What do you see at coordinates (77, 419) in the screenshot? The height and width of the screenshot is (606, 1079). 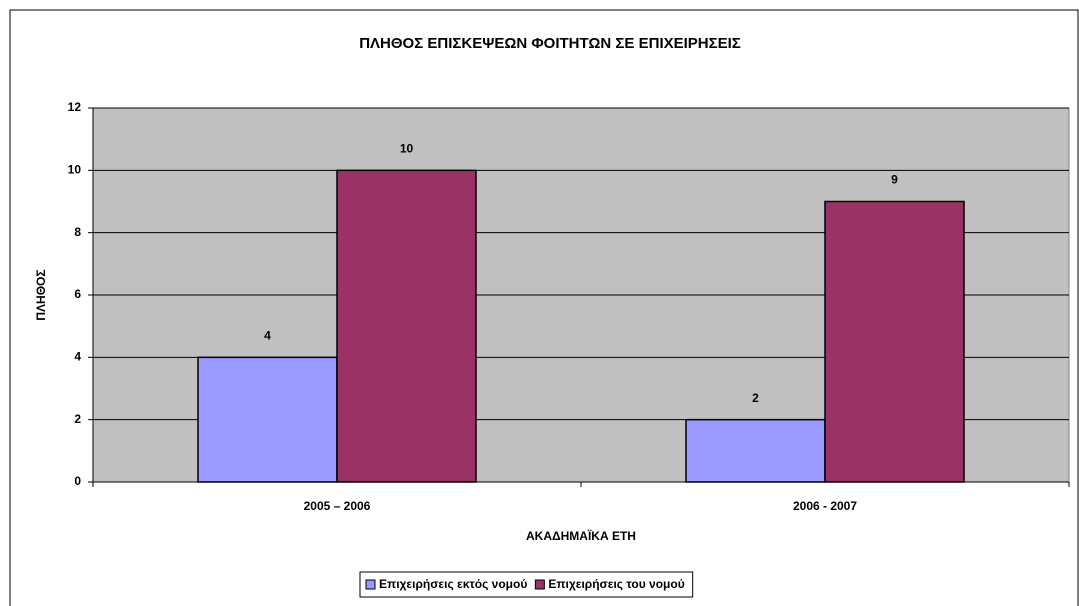 I see `y-tick-label: 2` at bounding box center [77, 419].